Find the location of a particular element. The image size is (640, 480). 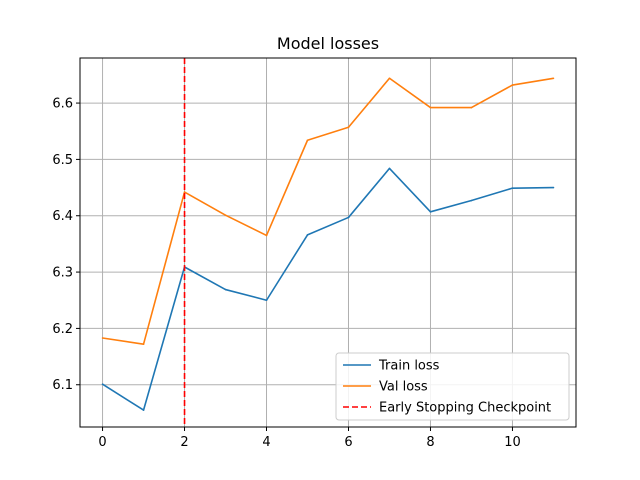

y-tick-label: 6.4 is located at coordinates (62, 216).